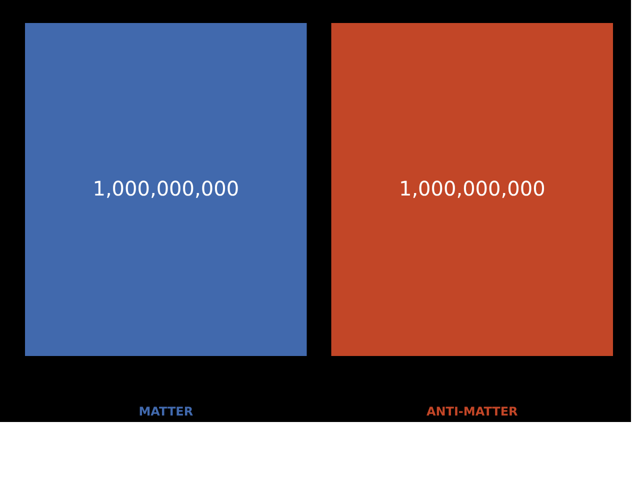 This screenshot has height=481, width=639. What do you see at coordinates (166, 411) in the screenshot?
I see `x-tick-label: MATTER` at bounding box center [166, 411].